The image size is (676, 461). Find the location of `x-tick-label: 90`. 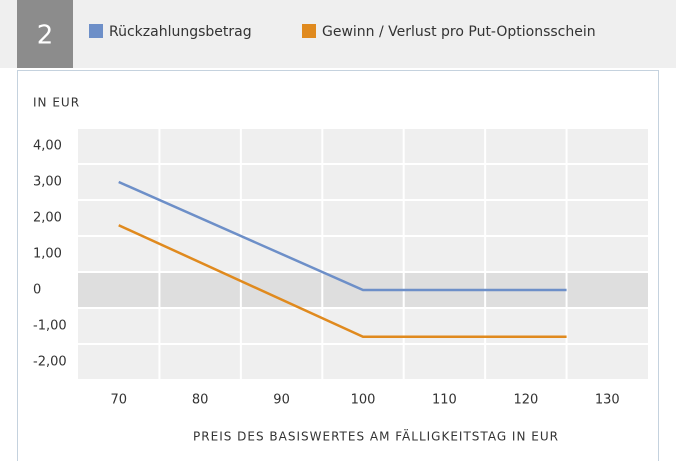

x-tick-label: 90 is located at coordinates (281, 400).